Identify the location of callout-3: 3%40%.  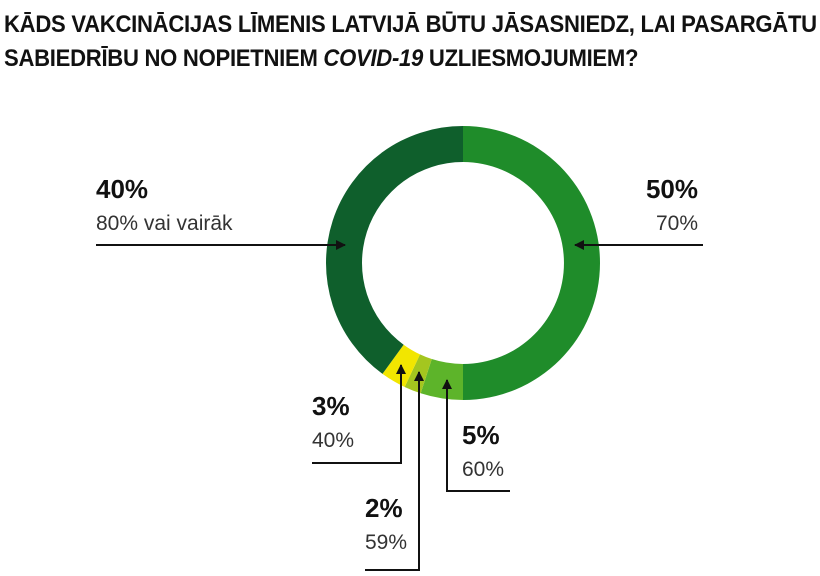
(359, 414).